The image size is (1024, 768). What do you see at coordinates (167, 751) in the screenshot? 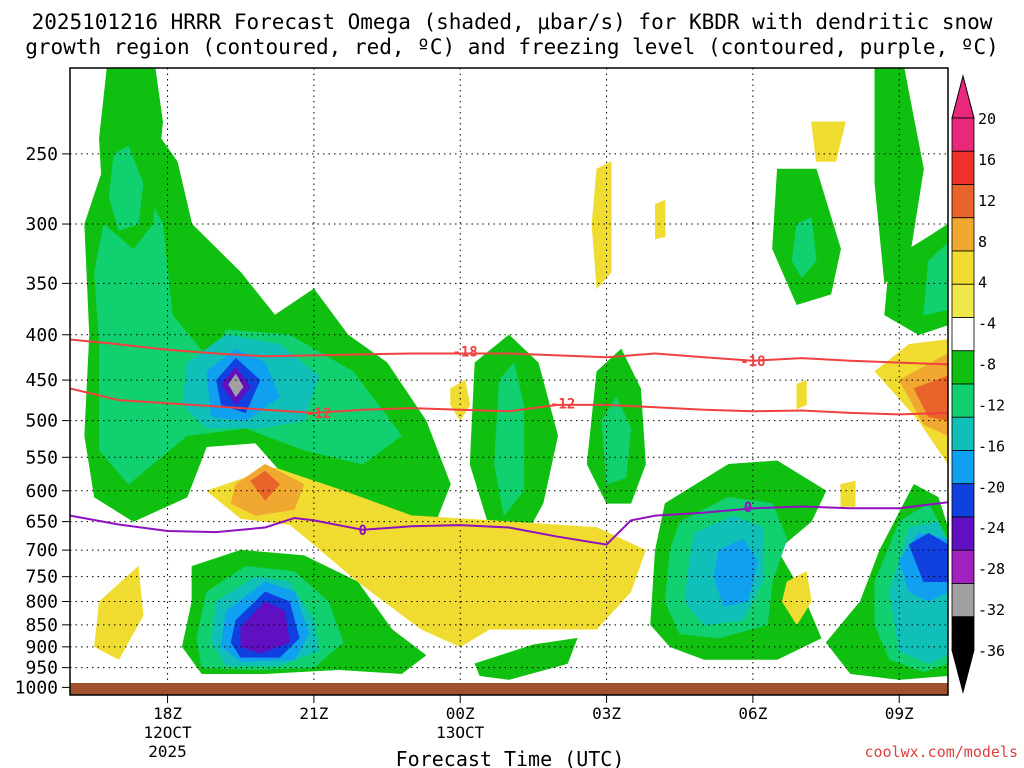
I see `x-tick-label: 2025` at bounding box center [167, 751].